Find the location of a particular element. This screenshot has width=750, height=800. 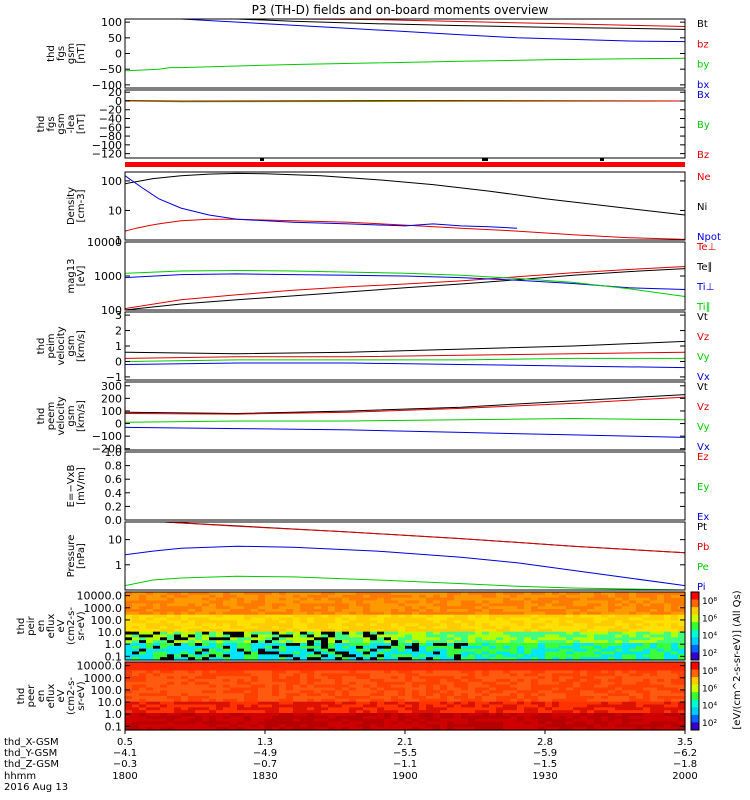

legend-label: Vx is located at coordinates (703, 447).